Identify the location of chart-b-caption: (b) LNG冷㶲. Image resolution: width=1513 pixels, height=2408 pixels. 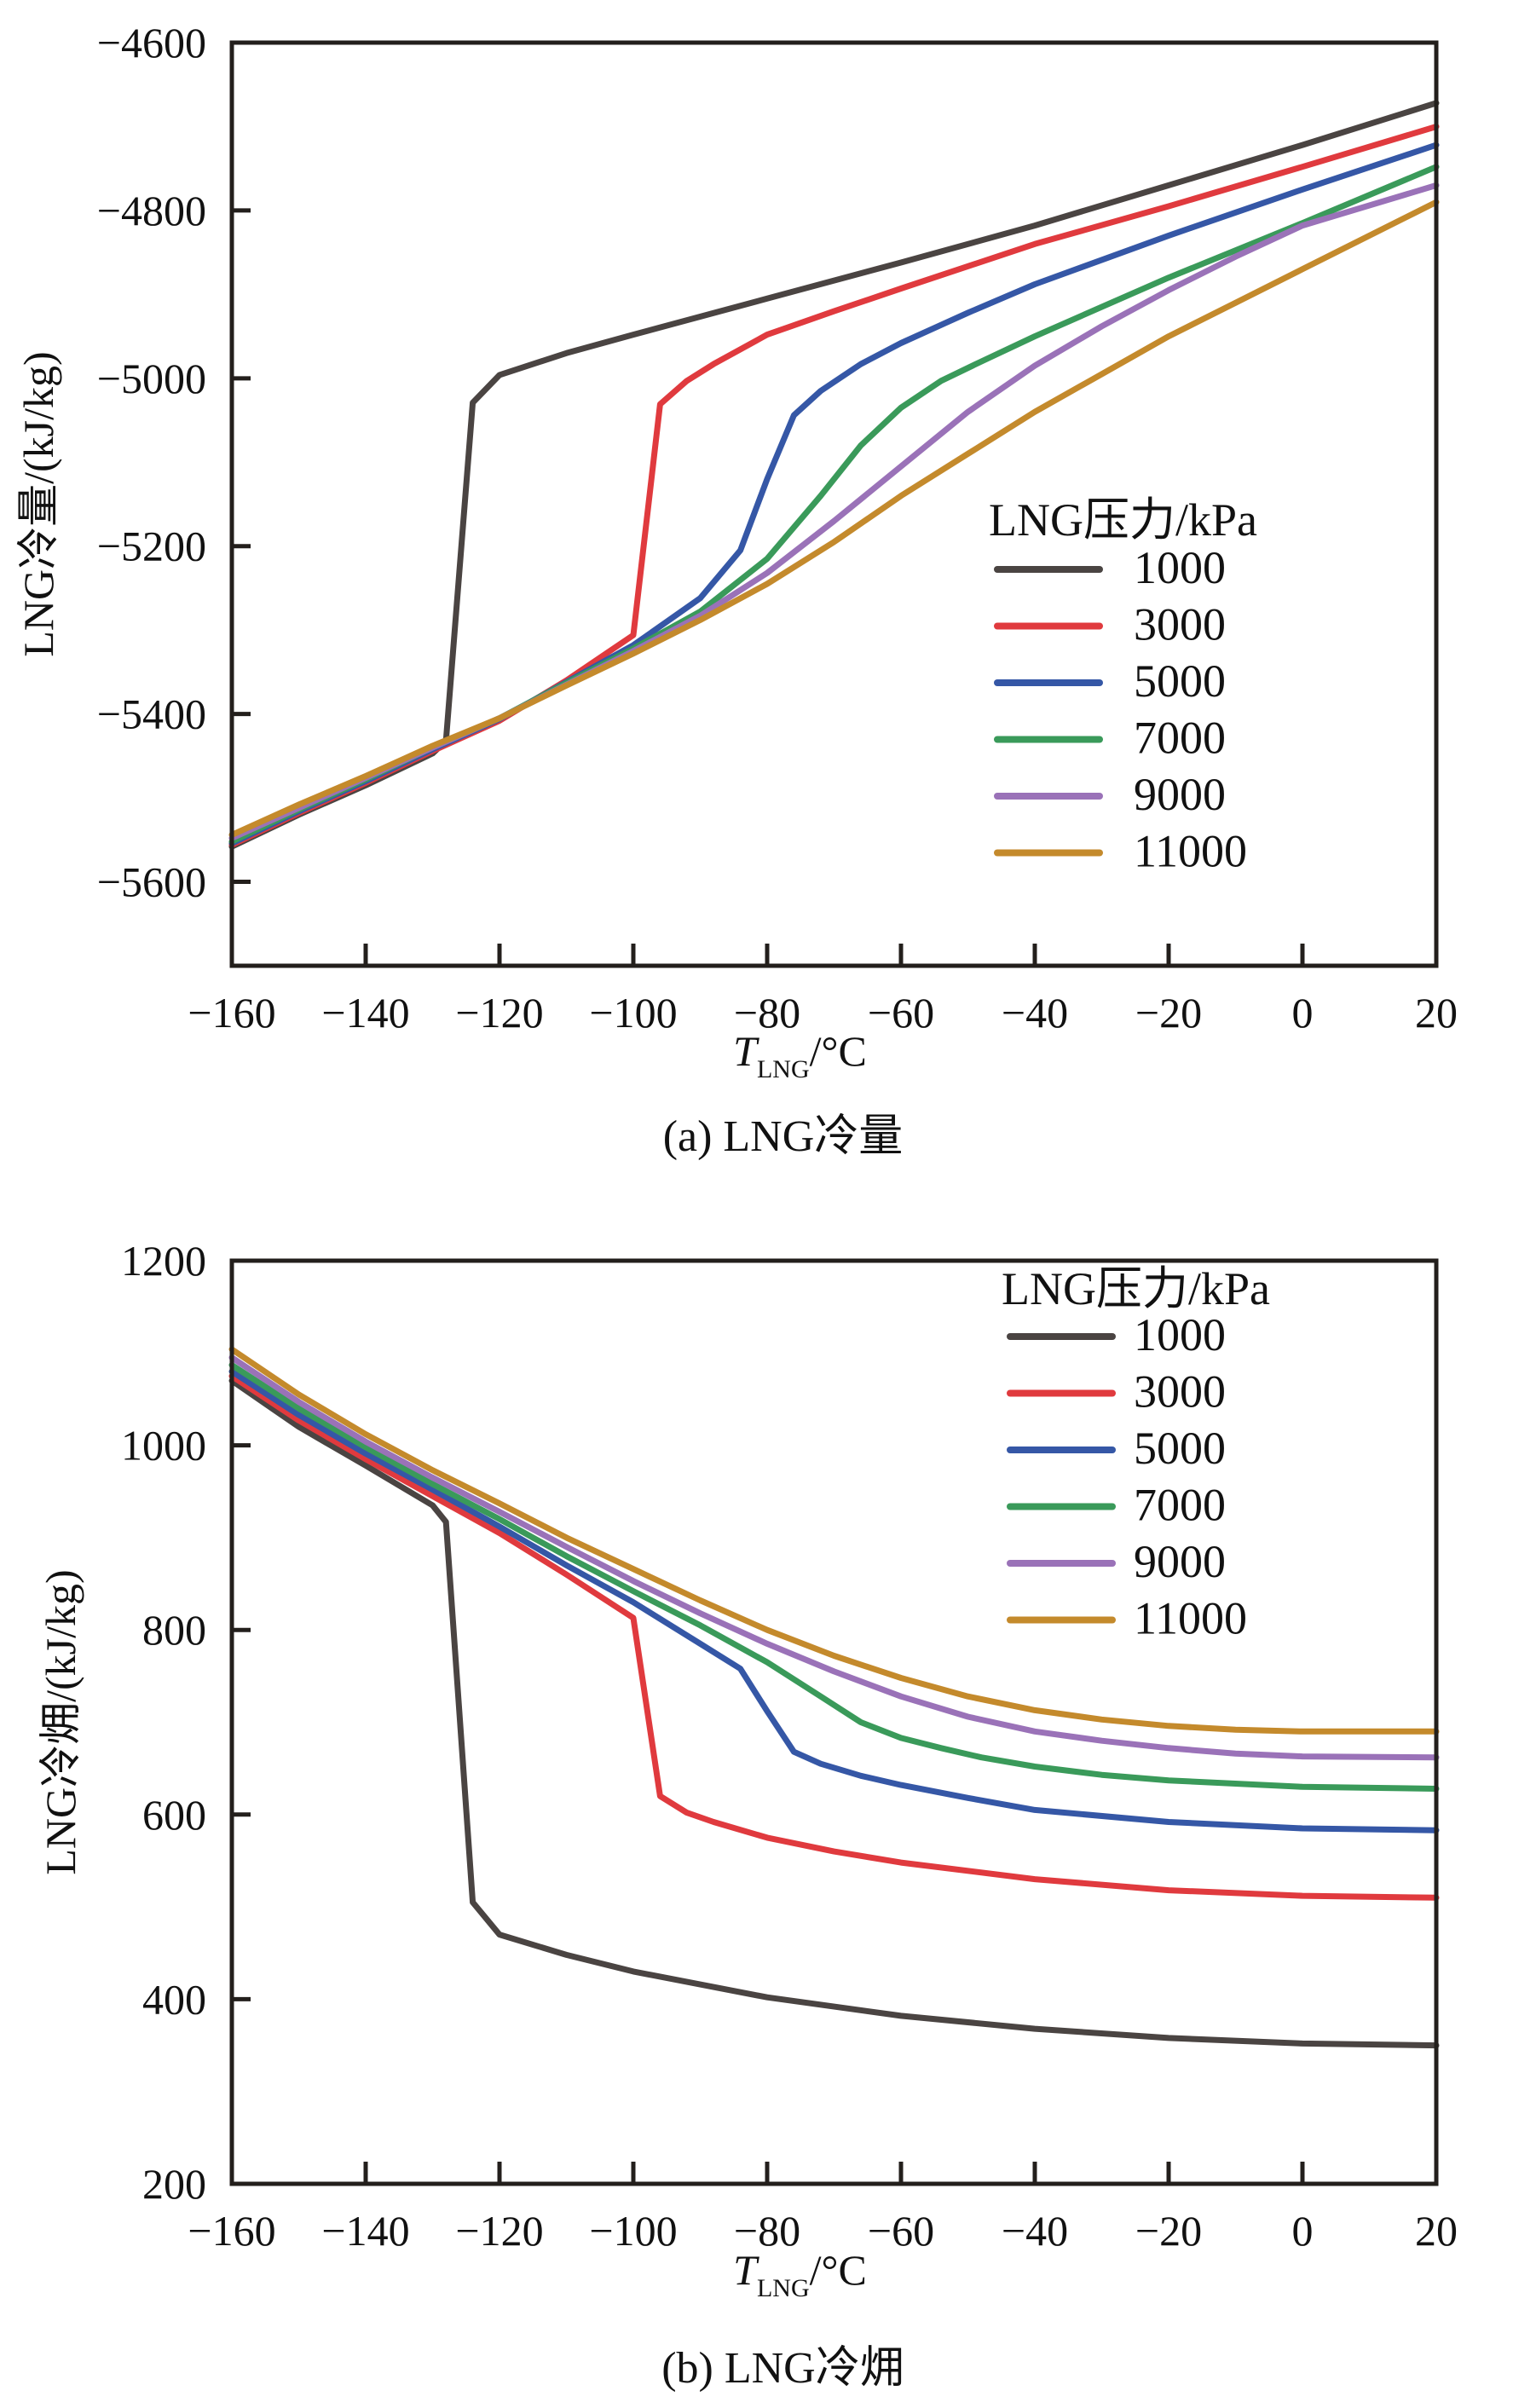
(783, 2368).